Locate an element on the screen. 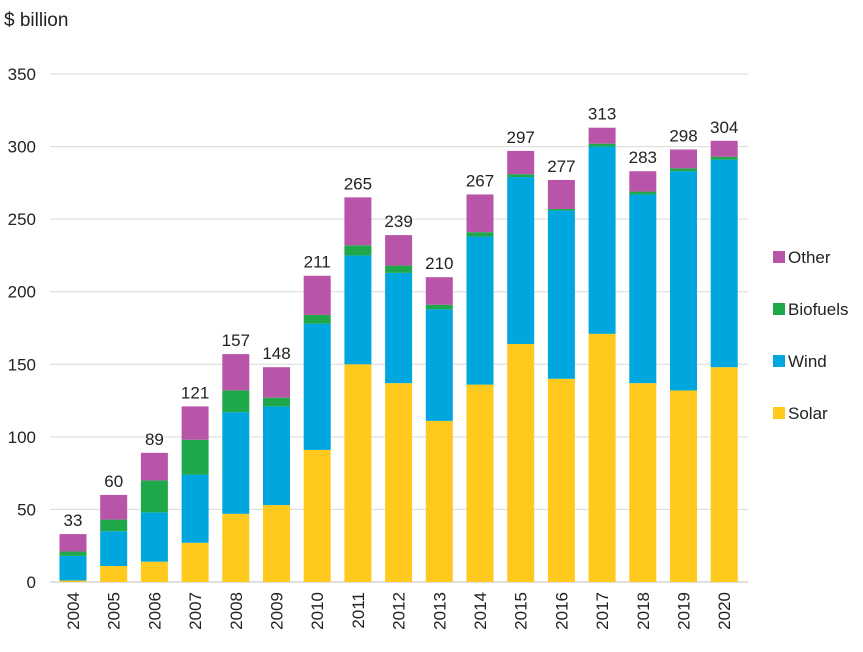 The height and width of the screenshot is (652, 863). bar-biofuels-2013 is located at coordinates (439, 307).